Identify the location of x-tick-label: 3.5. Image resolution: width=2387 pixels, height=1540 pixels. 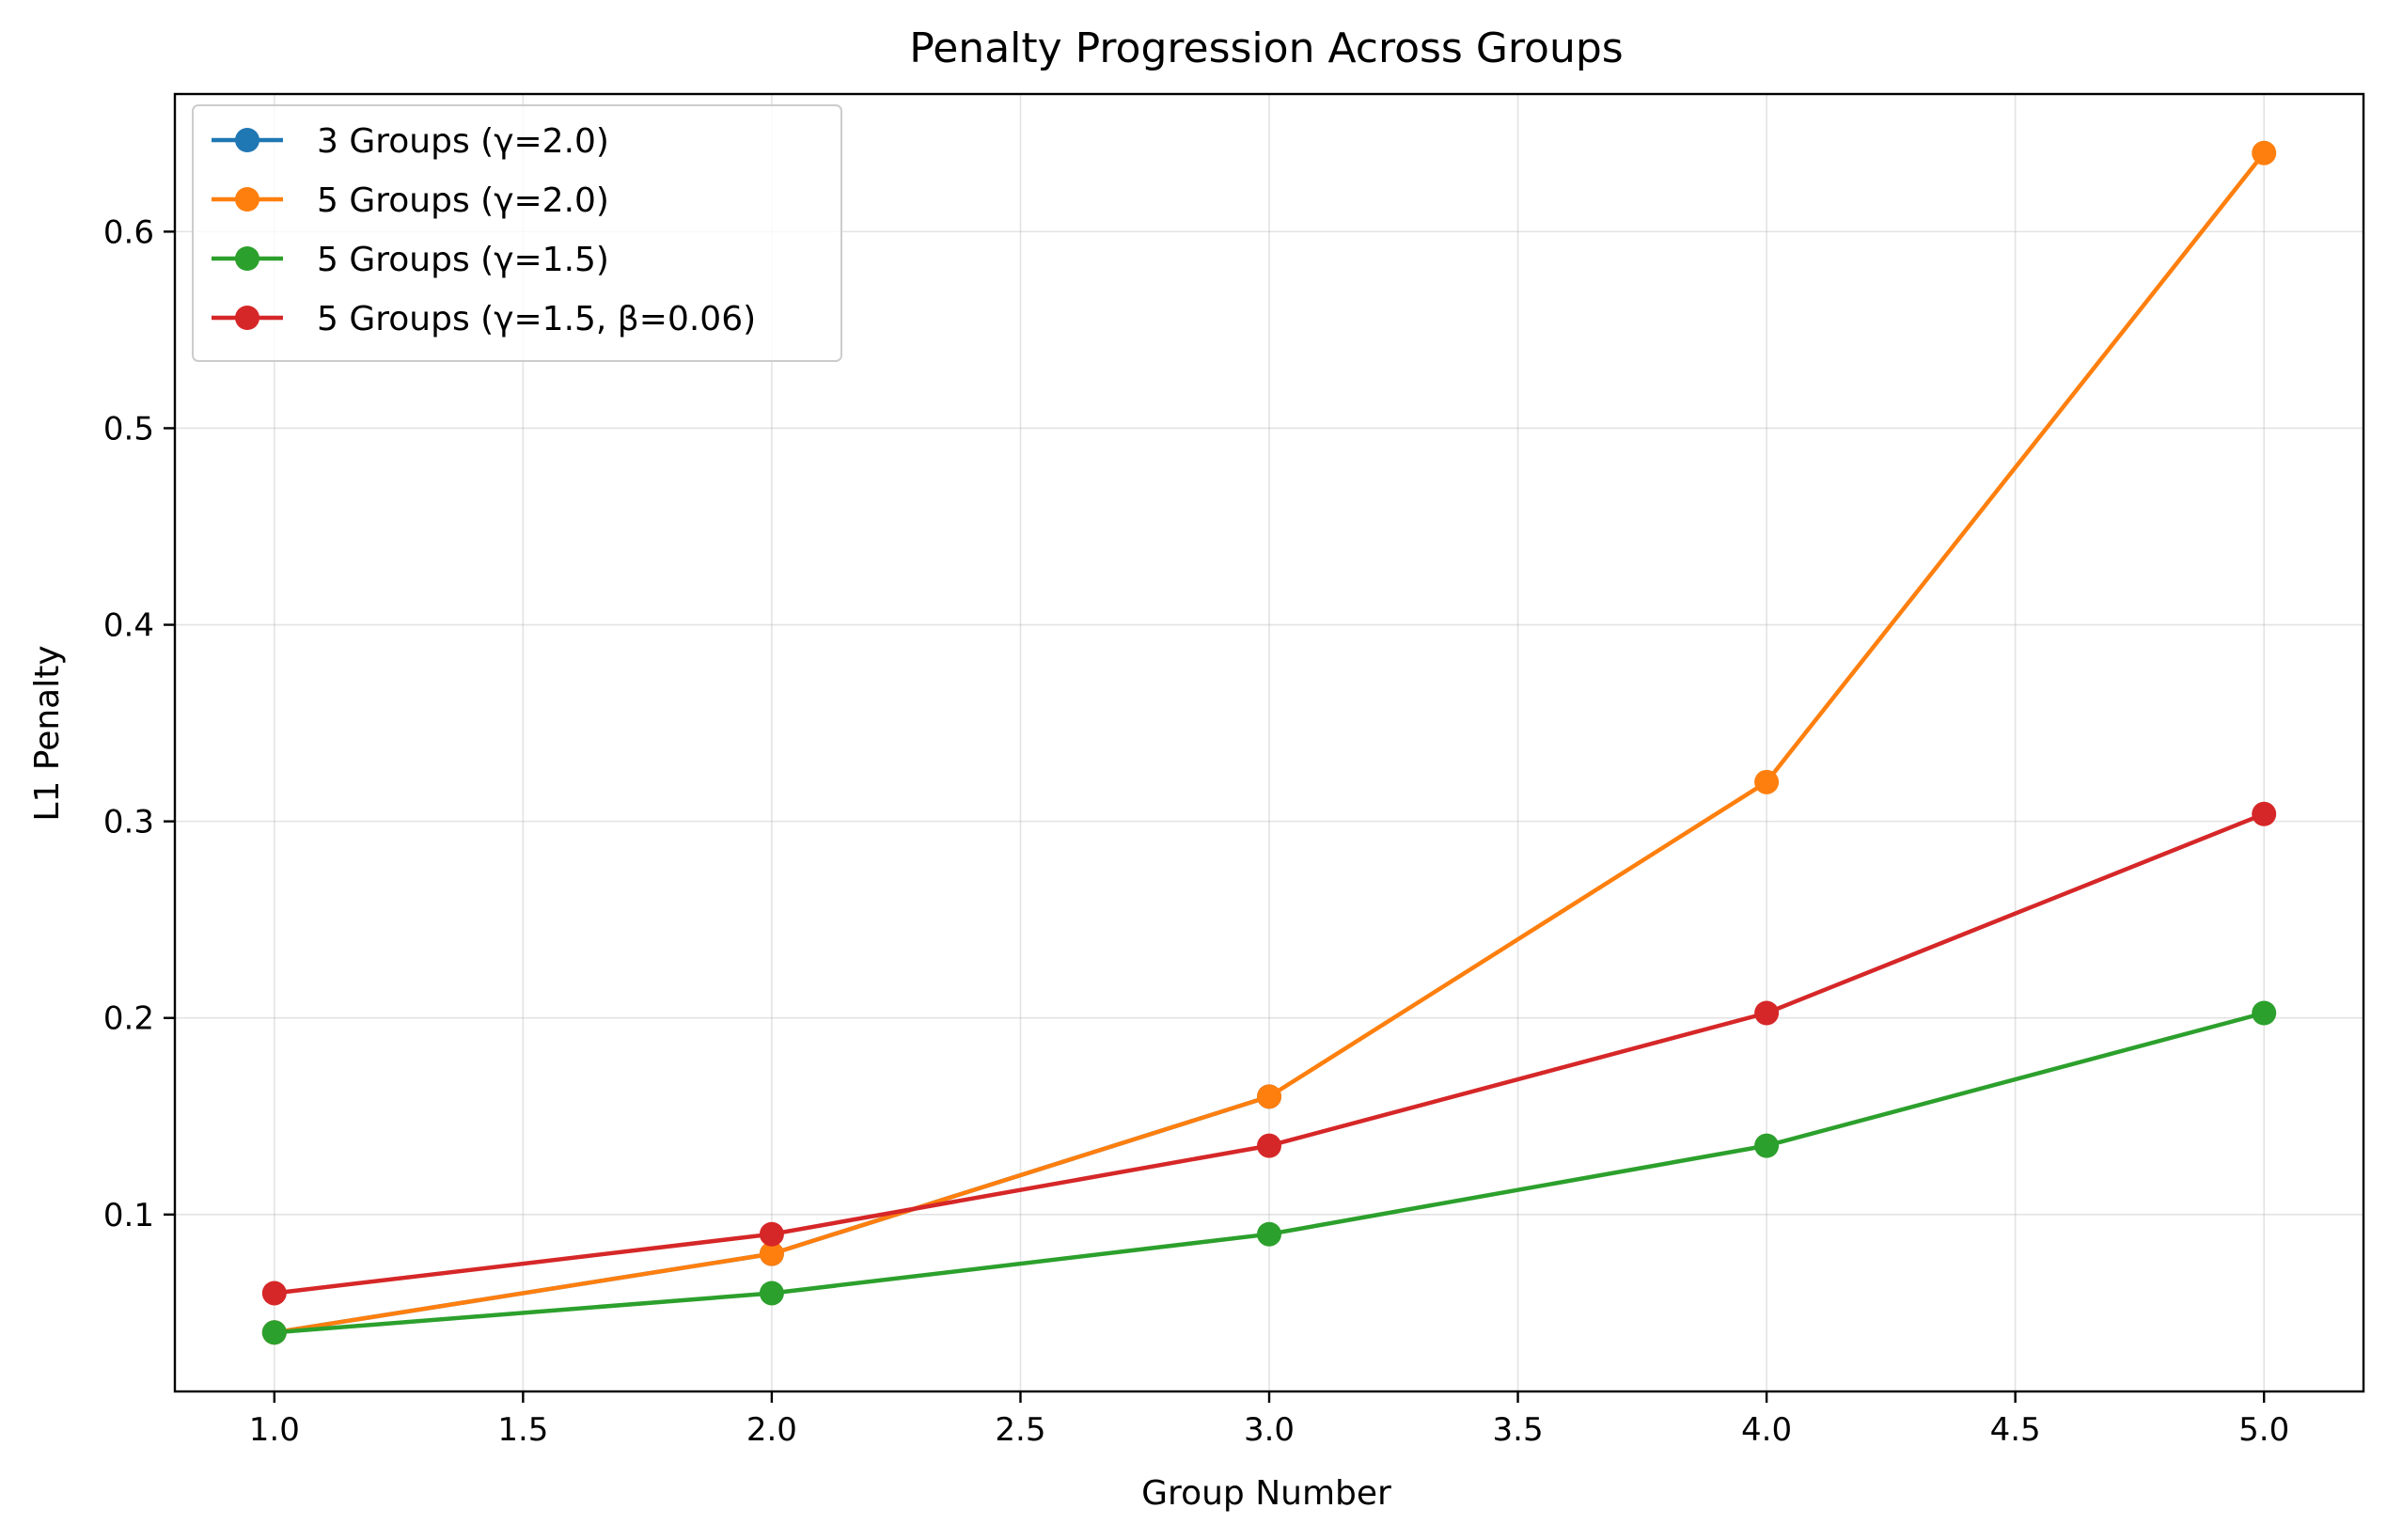
(1518, 1430).